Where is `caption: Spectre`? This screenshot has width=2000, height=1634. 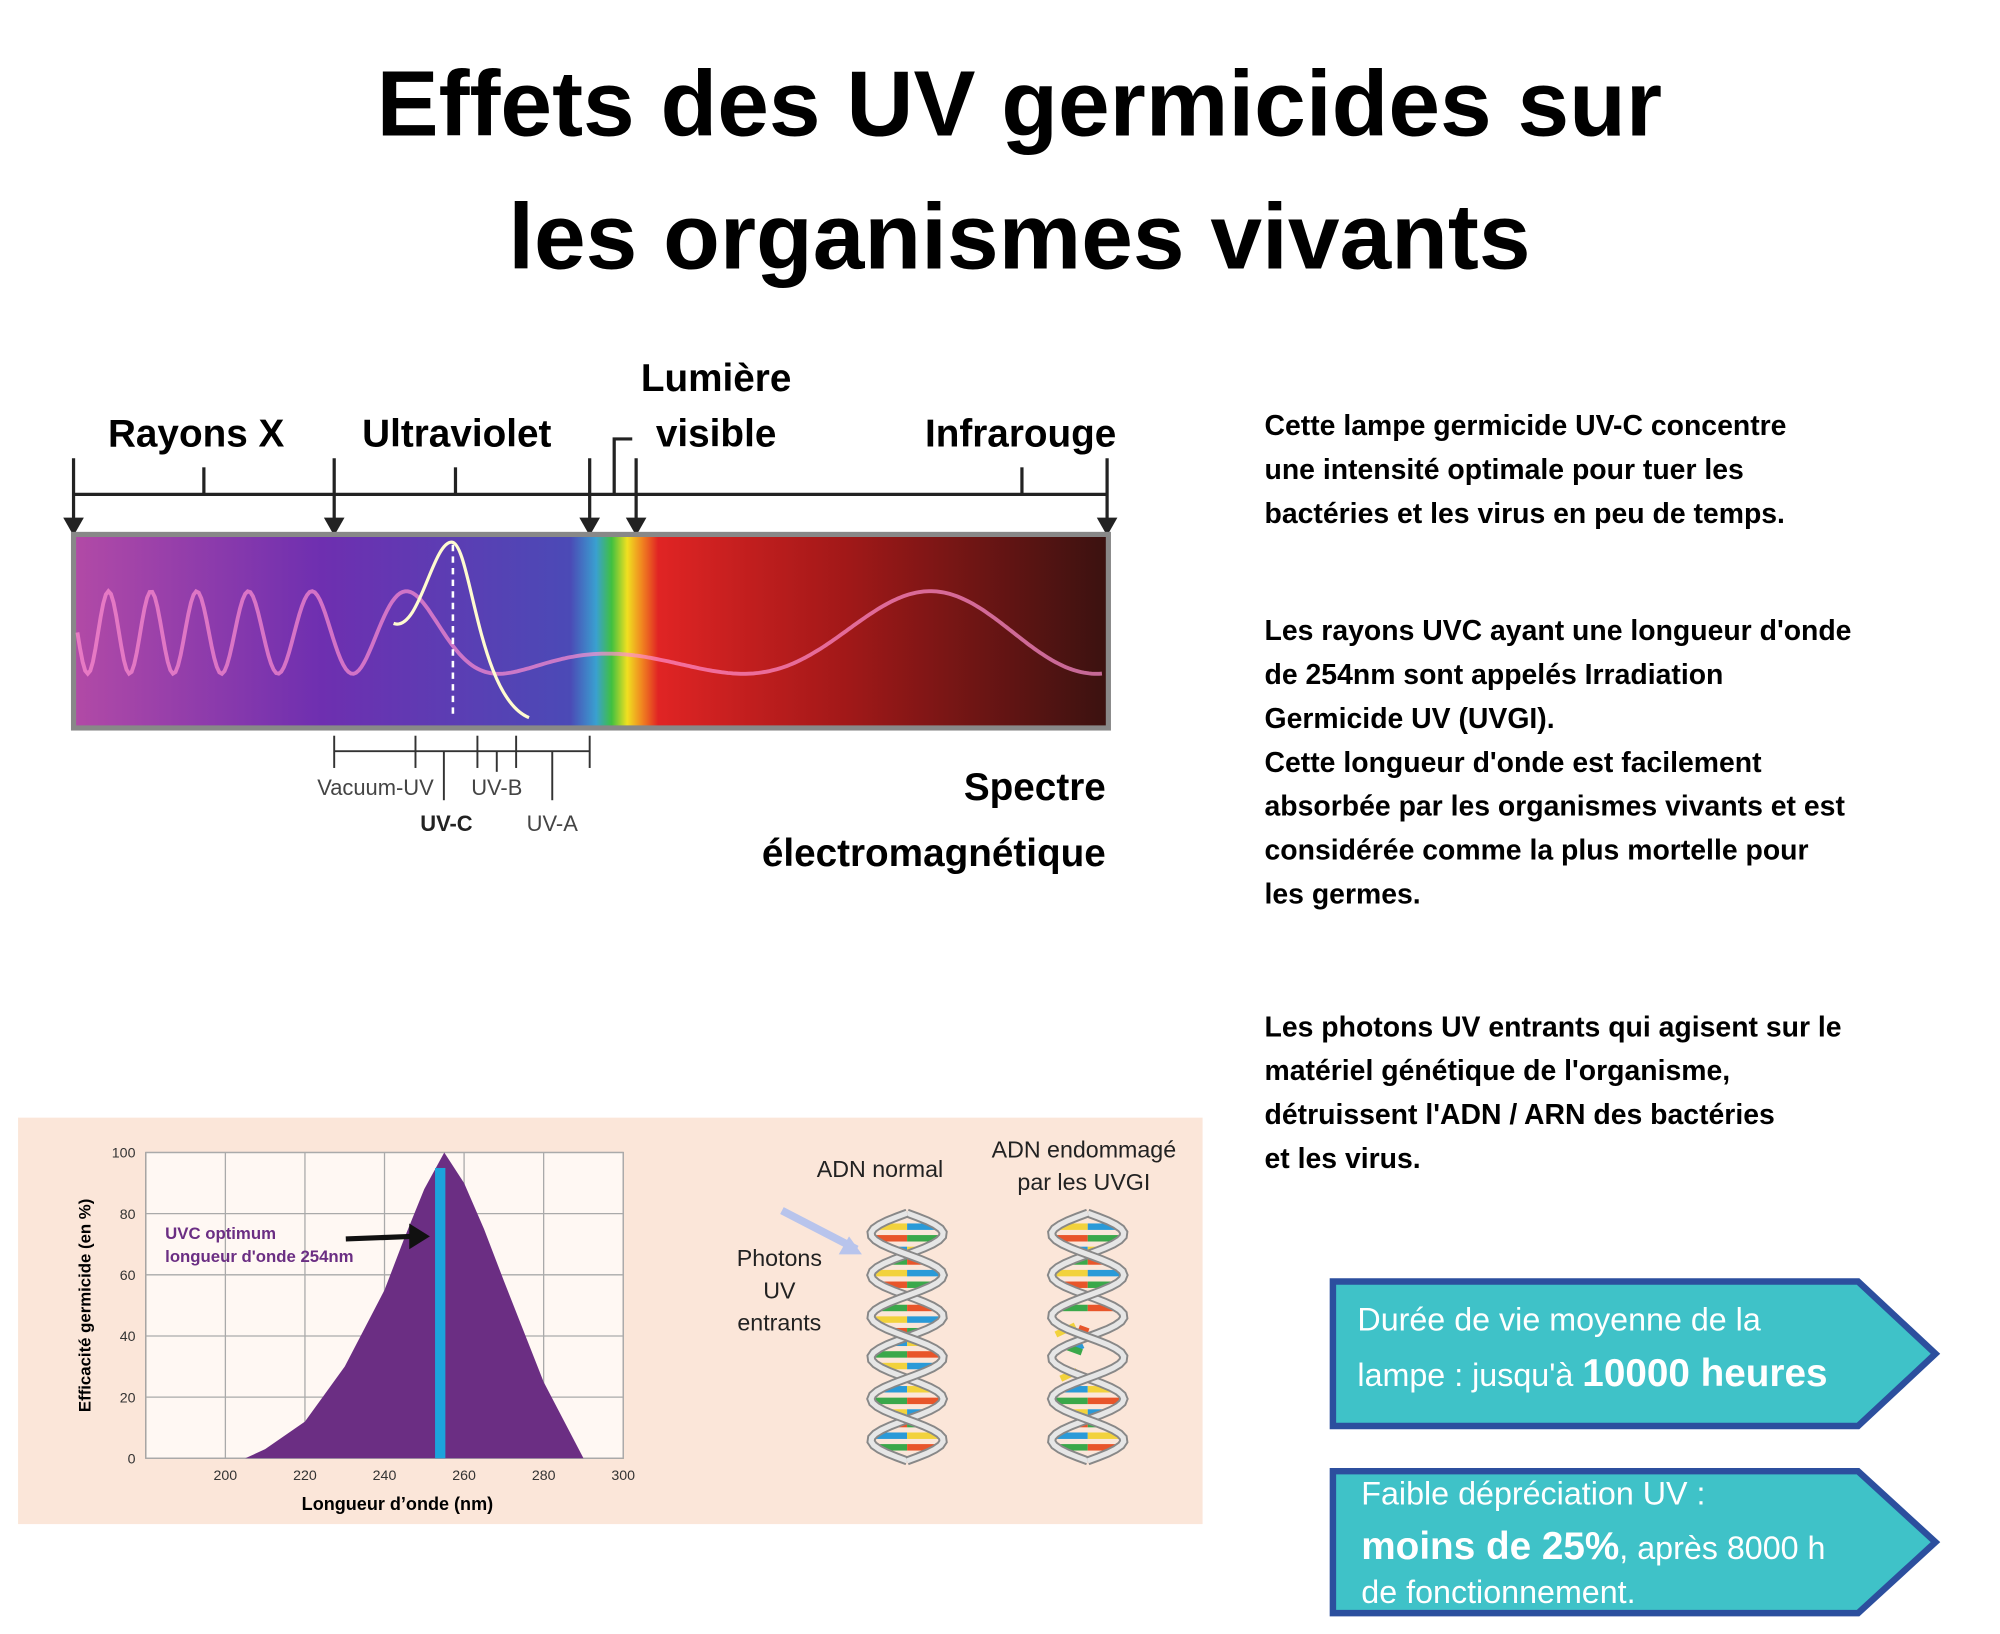 caption: Spectre is located at coordinates (1035, 787).